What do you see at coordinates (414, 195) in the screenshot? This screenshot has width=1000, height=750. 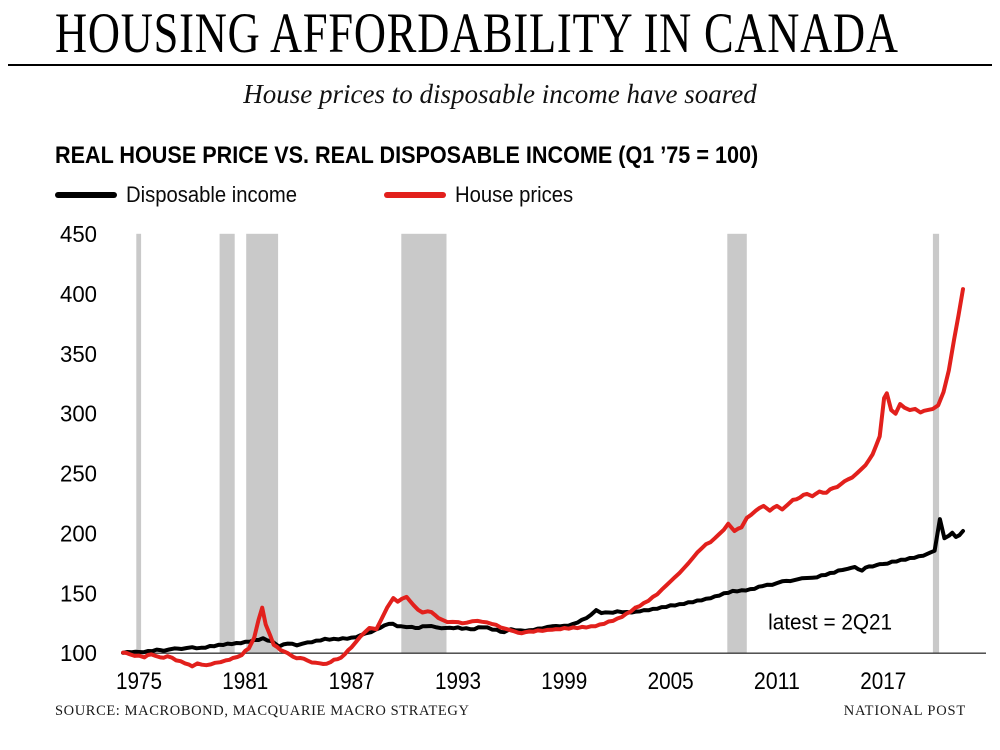 I see `house-prices-line-swatch` at bounding box center [414, 195].